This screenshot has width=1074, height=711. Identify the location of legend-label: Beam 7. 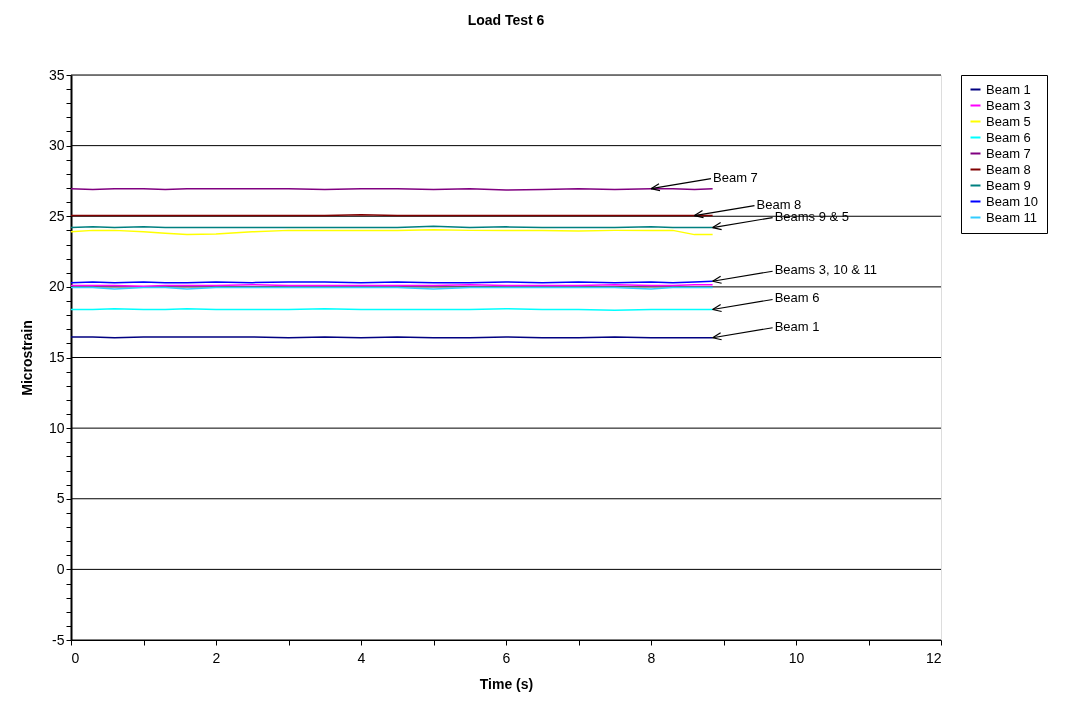
(1008, 153).